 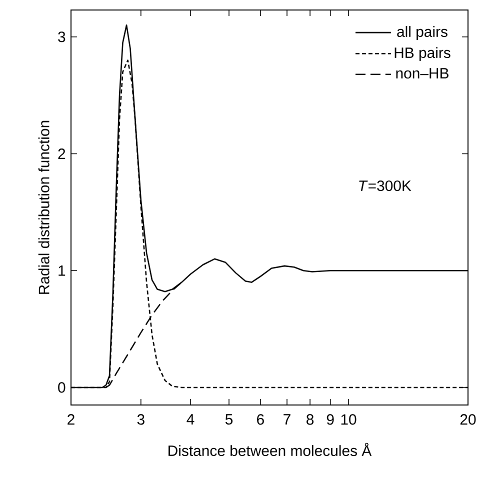 I want to click on x-tick-label: 7, so click(x=287, y=419).